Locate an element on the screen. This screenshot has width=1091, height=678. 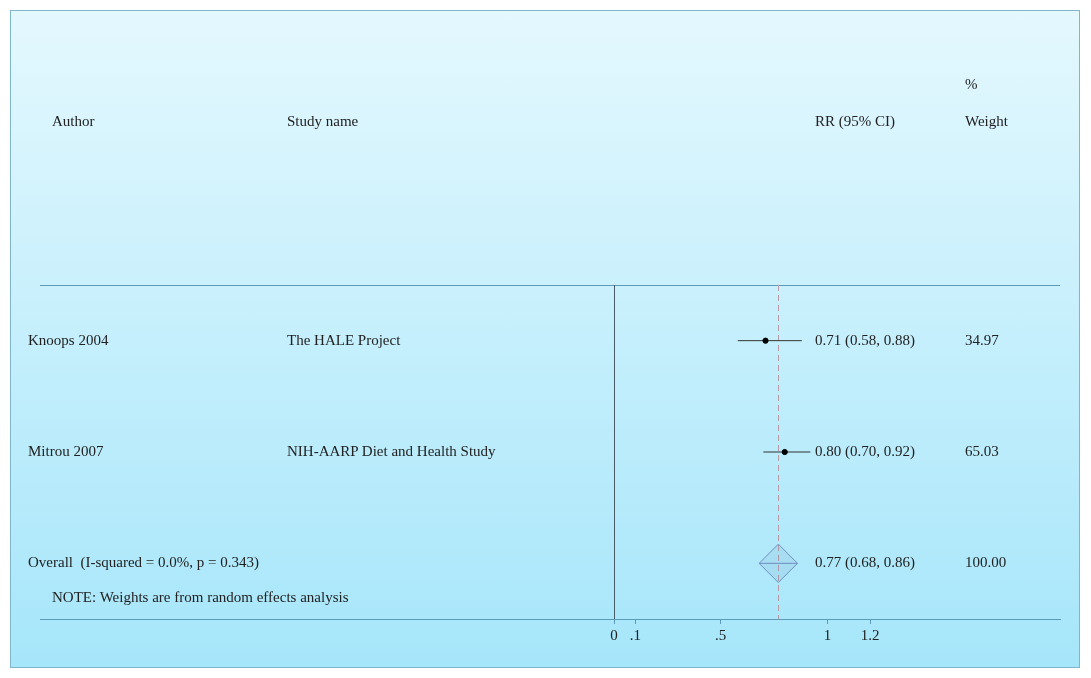
data-label: 0.77 (0.68, 0.86) is located at coordinates (865, 563).